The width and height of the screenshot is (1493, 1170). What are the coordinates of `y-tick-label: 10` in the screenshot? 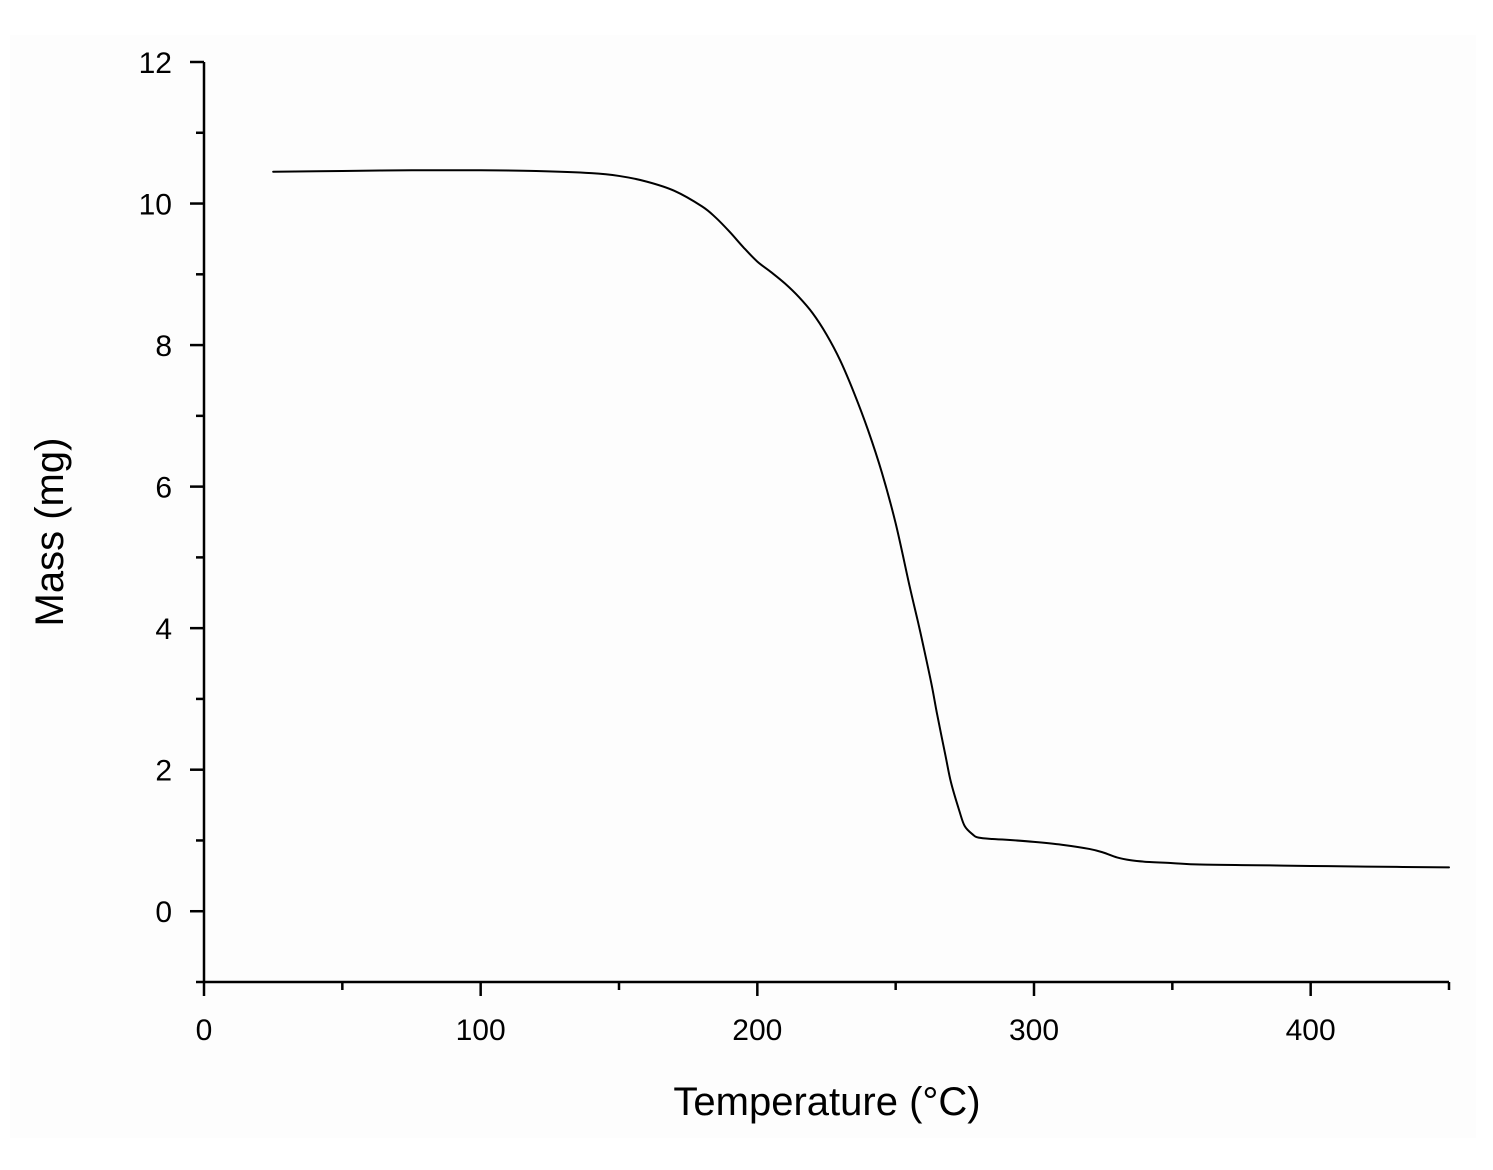 It's located at (155, 205).